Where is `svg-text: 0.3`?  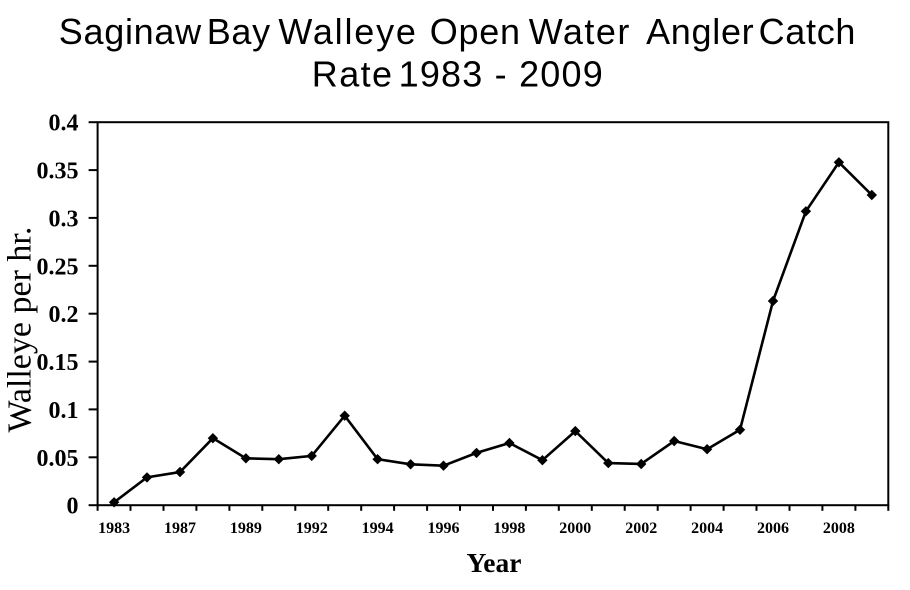
svg-text: 0.3 is located at coordinates (64, 219).